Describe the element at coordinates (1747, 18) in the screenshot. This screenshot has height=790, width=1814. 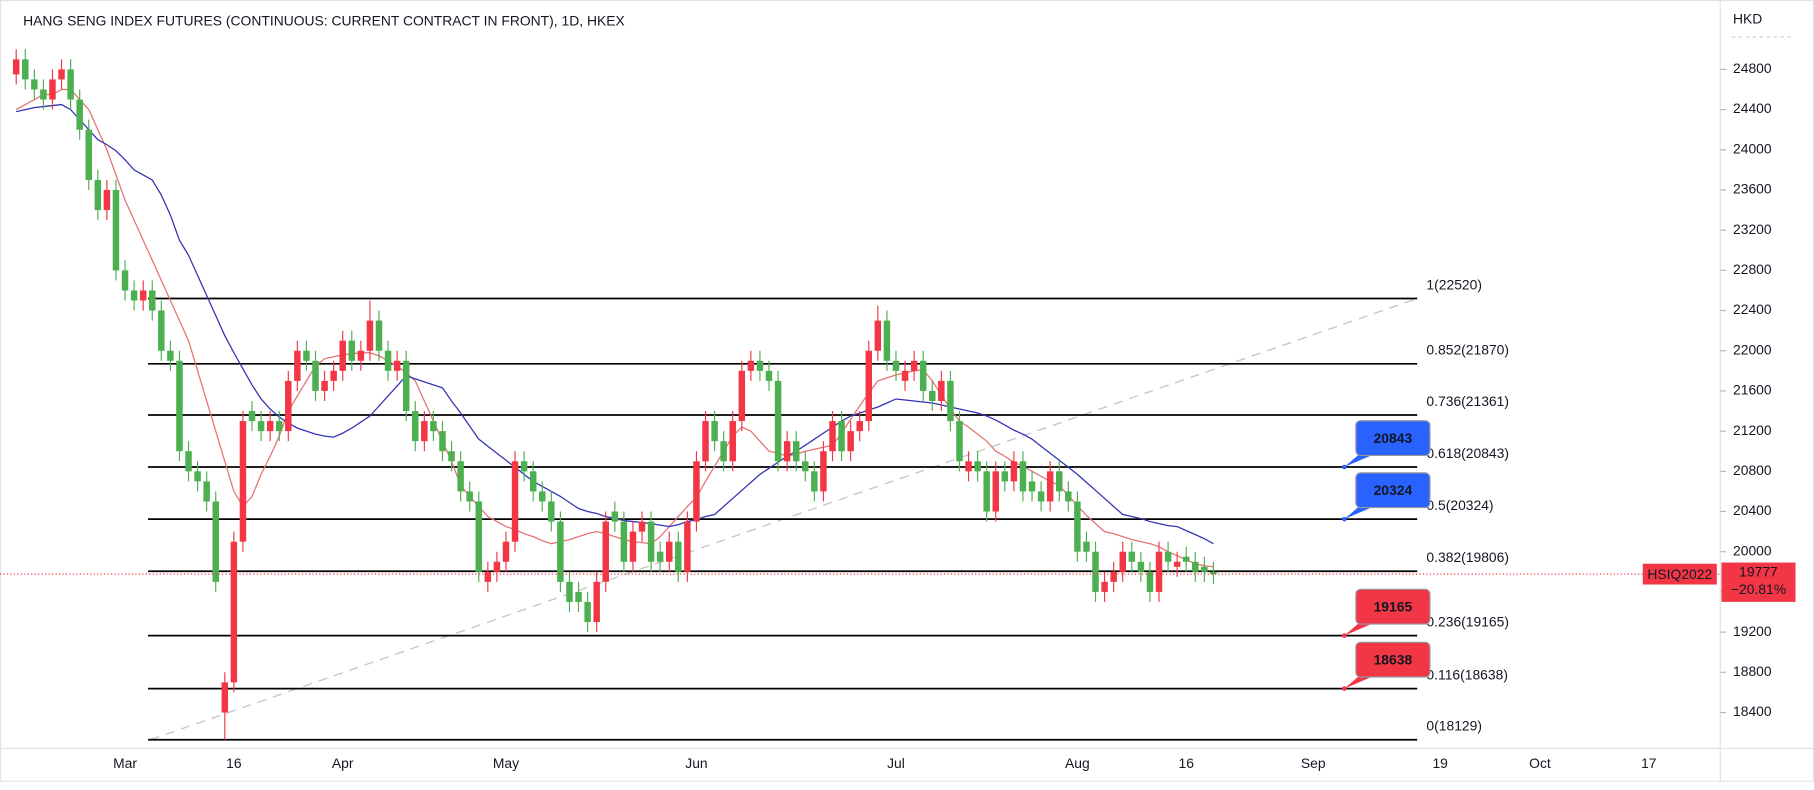
I see `price-unit: HKD` at that location.